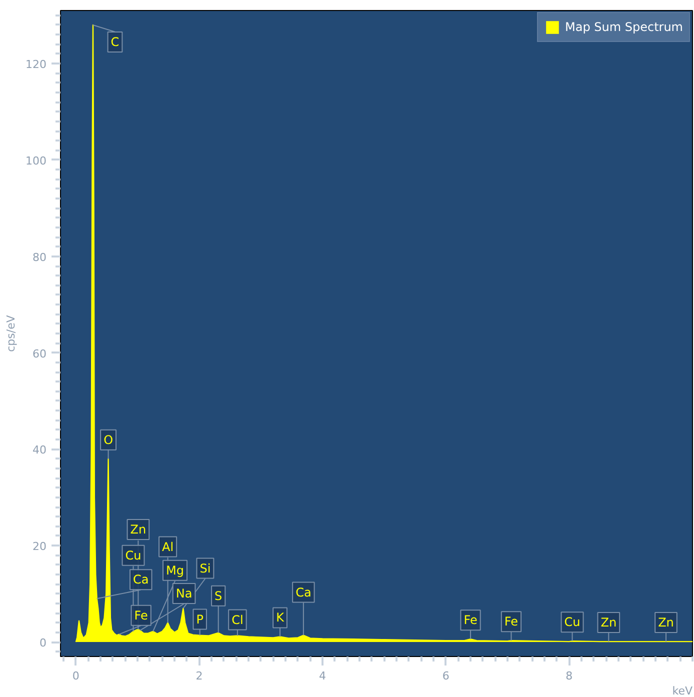  What do you see at coordinates (39, 353) in the screenshot?
I see `y-tick-label: 60` at bounding box center [39, 353].